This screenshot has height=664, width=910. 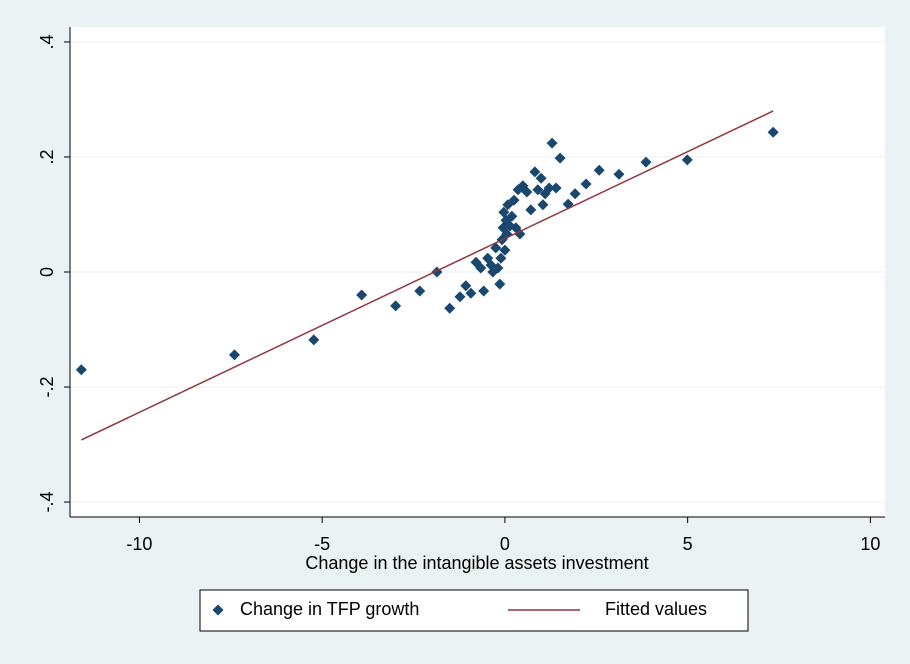 What do you see at coordinates (47, 387) in the screenshot?
I see `y-tick-label: -.2` at bounding box center [47, 387].